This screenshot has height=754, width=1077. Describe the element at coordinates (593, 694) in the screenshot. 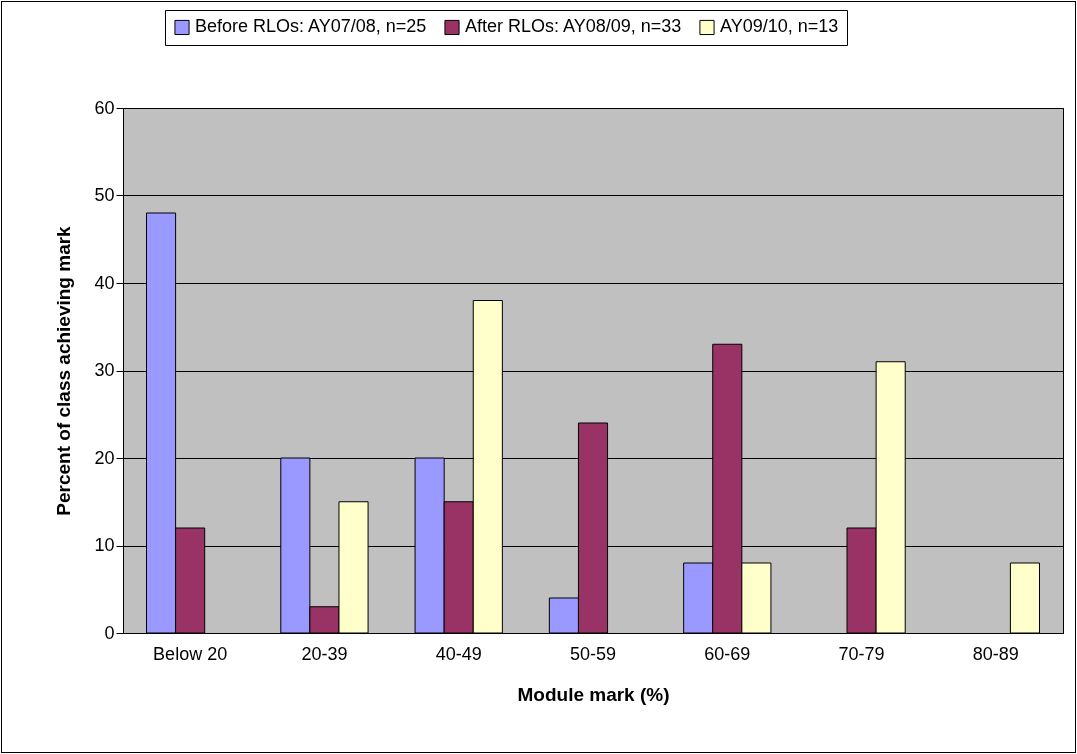

I see `x-axis-title: Module mark (%)` at that location.